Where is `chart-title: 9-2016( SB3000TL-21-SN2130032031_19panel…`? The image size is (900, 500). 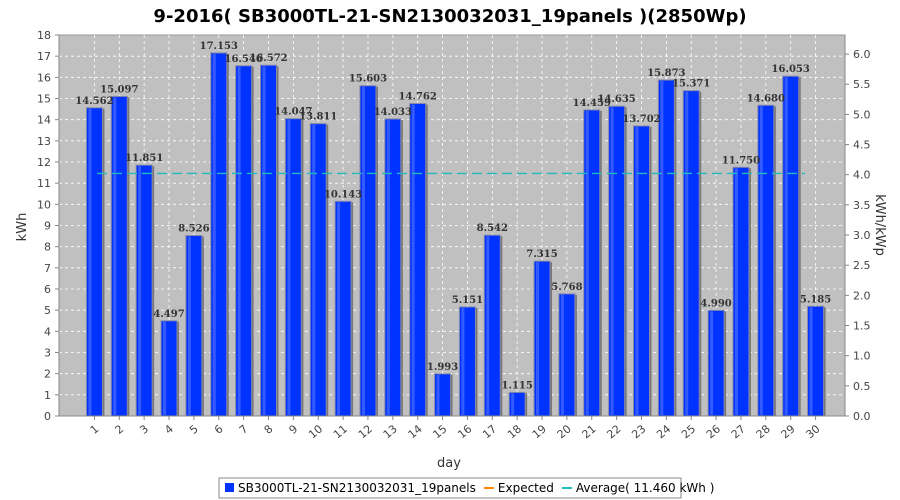 chart-title: 9-2016( SB3000TL-21-SN2130032031_19panel… is located at coordinates (449, 16).